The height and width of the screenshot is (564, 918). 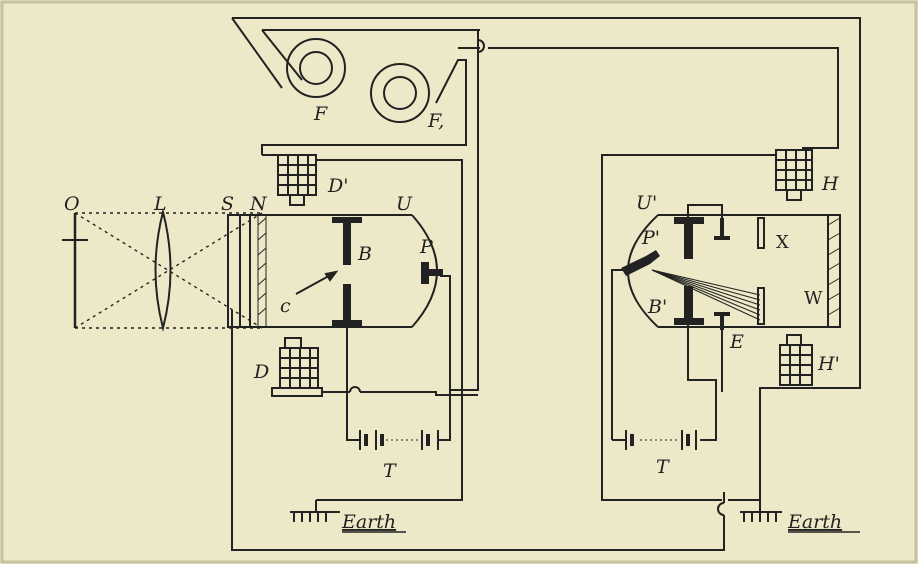 I want to click on label-t-right: T, so click(x=663, y=467).